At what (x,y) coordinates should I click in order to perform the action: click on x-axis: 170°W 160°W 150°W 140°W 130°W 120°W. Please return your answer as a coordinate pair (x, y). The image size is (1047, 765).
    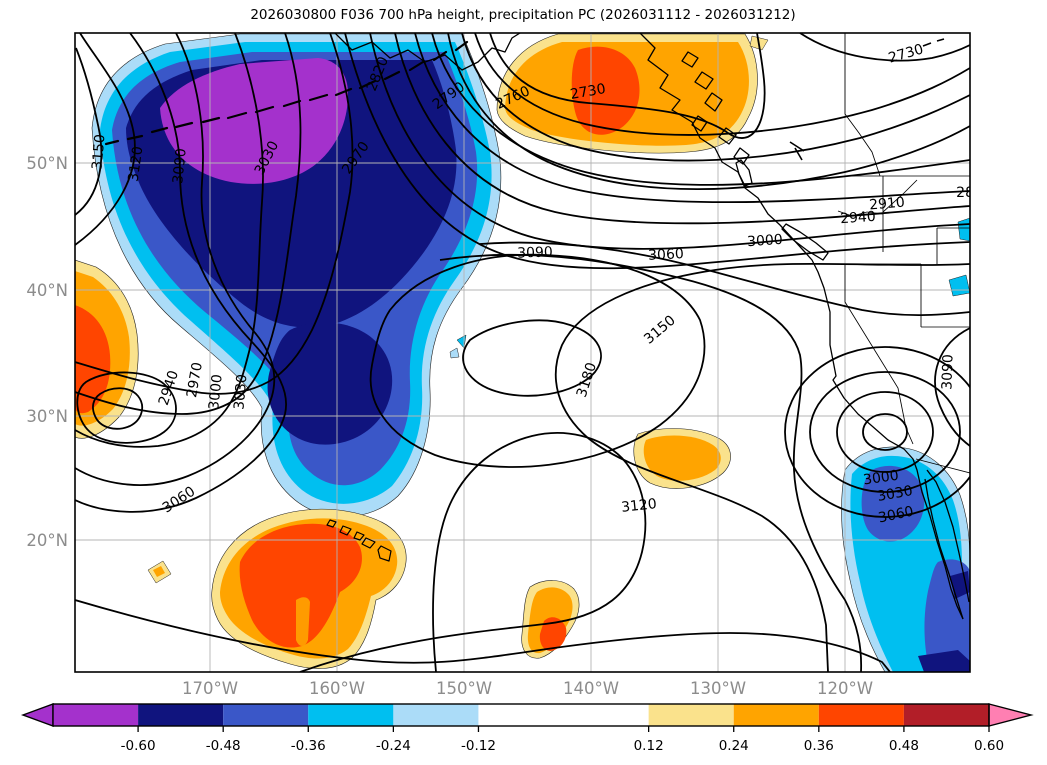
    Looking at the image, I should click on (527, 688).